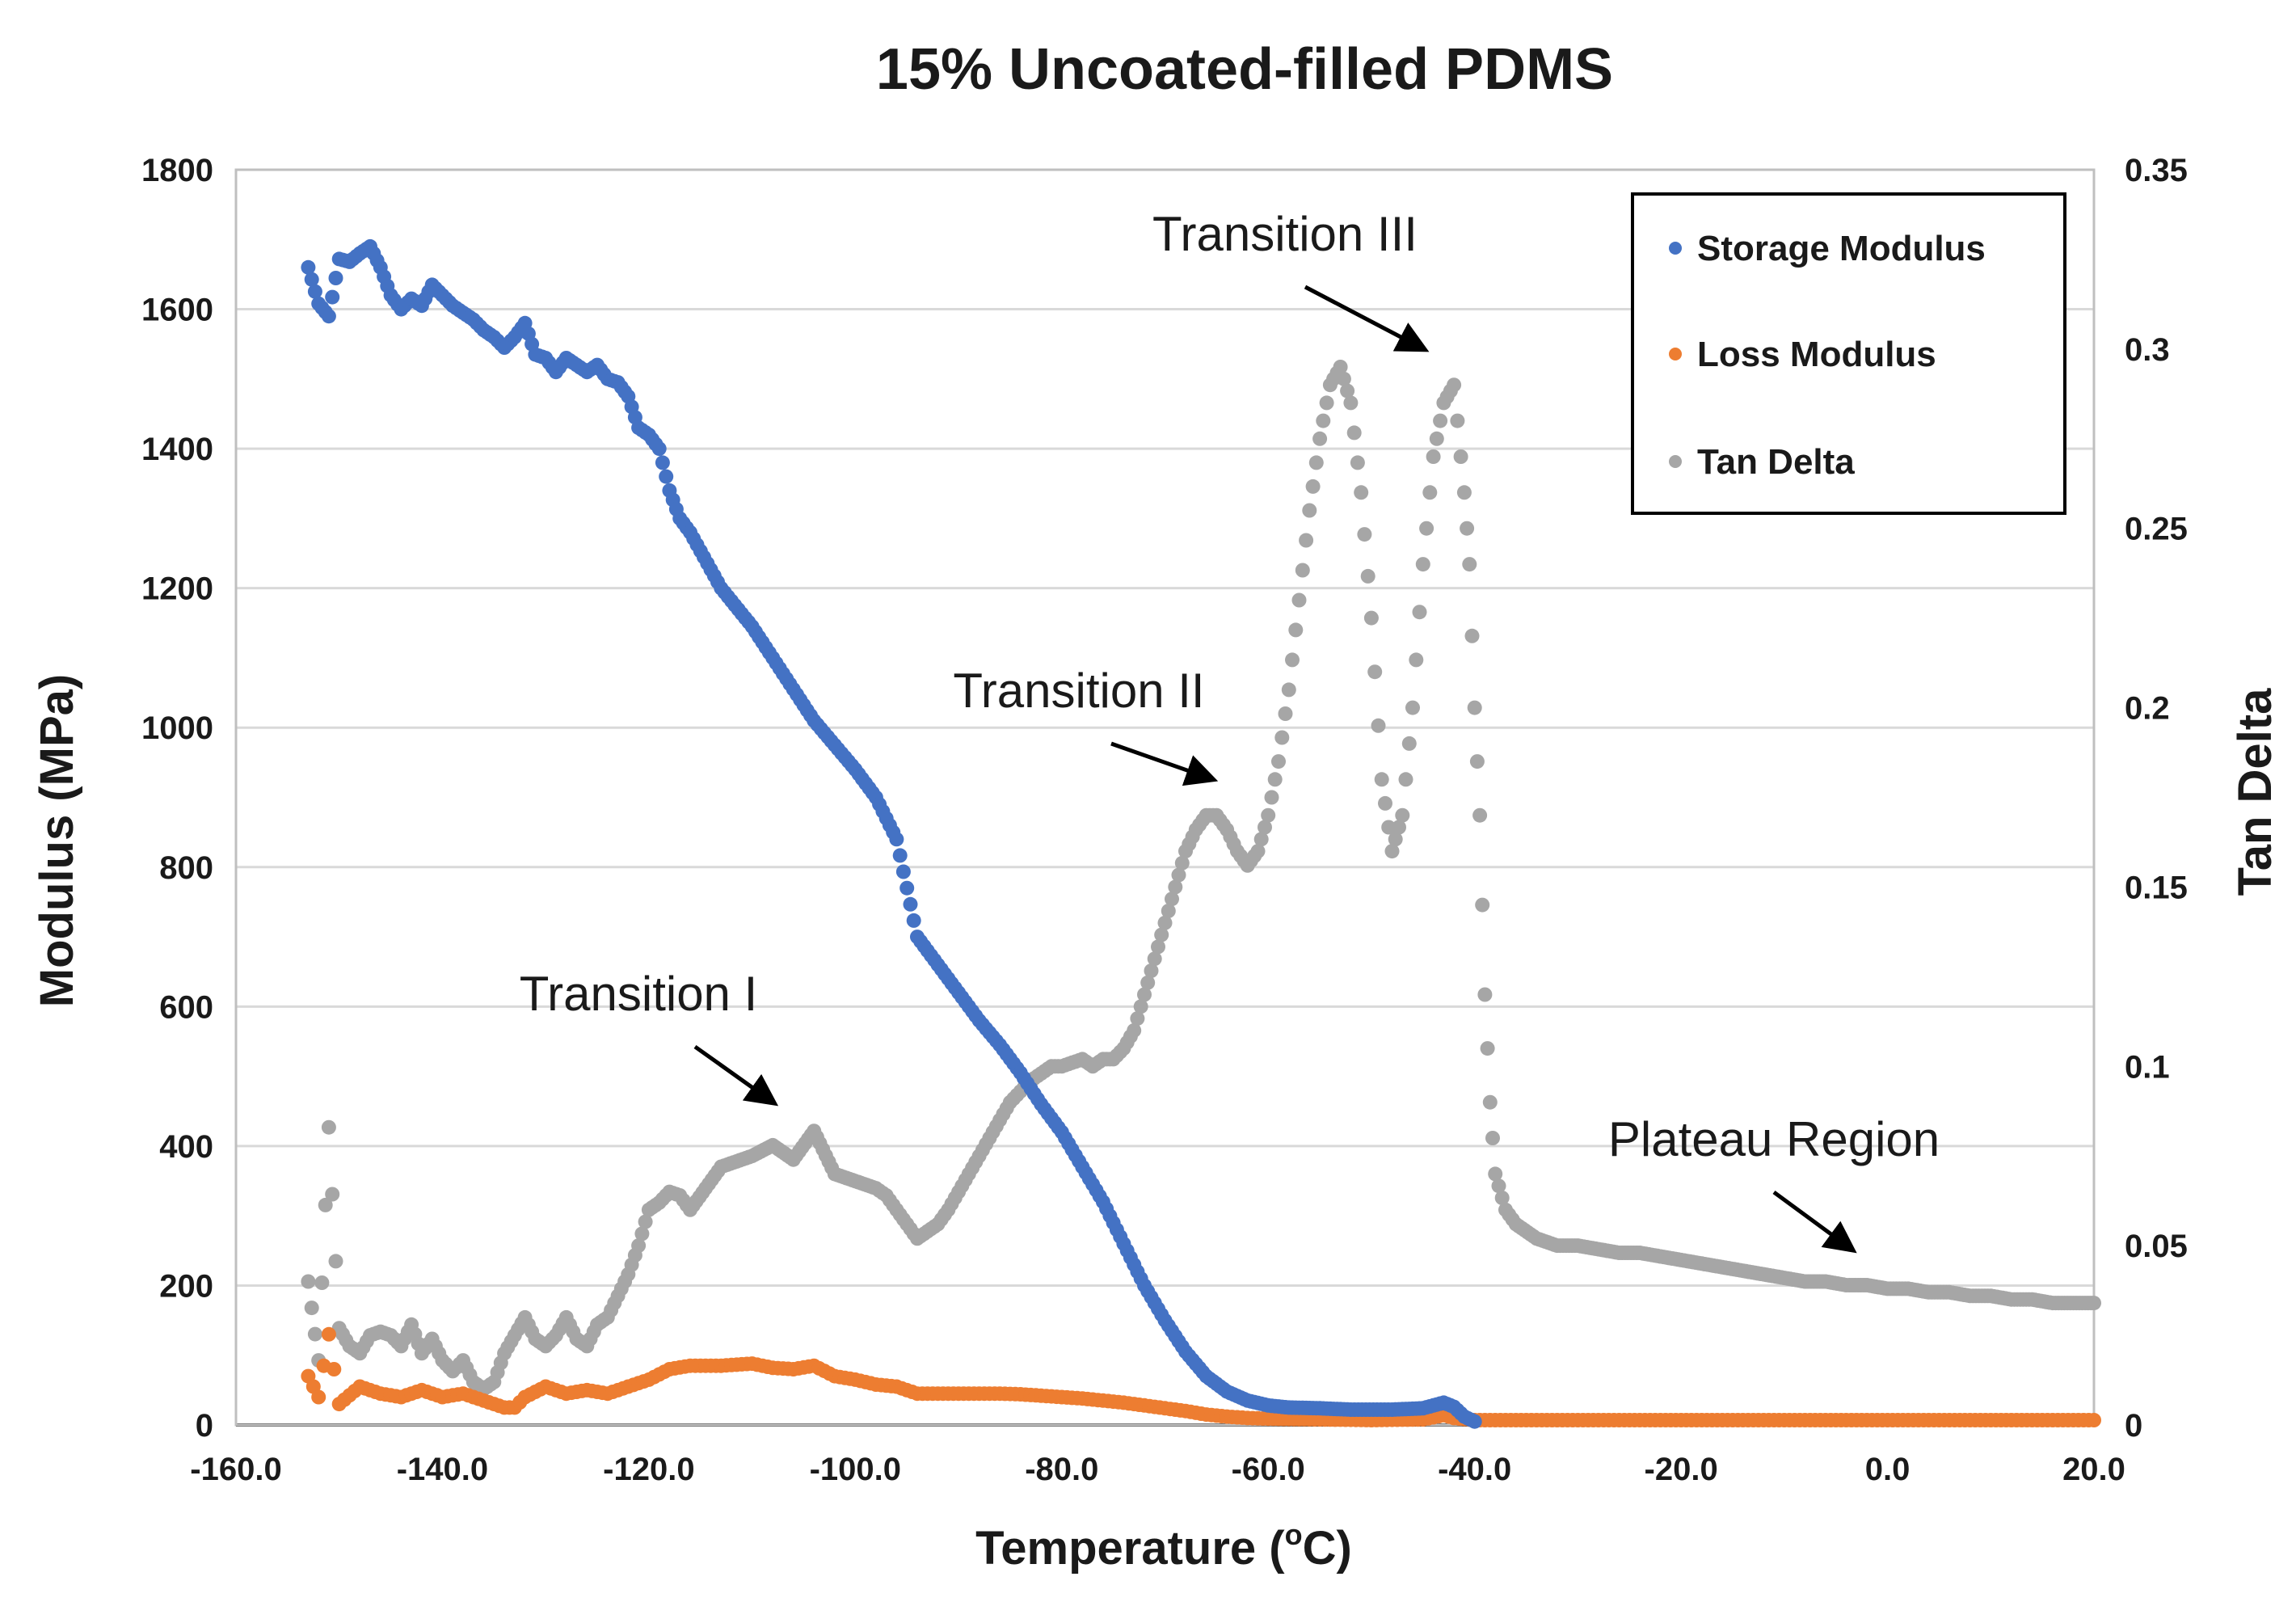 The width and height of the screenshot is (2296, 1602). I want to click on x-tick-label: -100.0, so click(855, 1469).